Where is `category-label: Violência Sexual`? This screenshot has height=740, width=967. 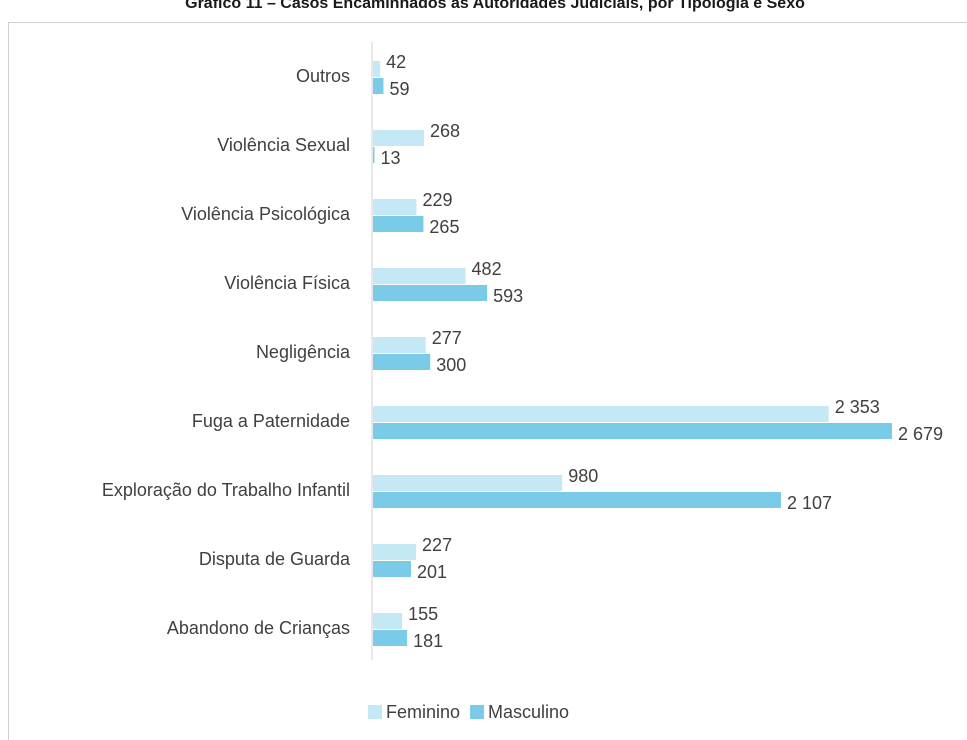 category-label: Violência Sexual is located at coordinates (283, 145).